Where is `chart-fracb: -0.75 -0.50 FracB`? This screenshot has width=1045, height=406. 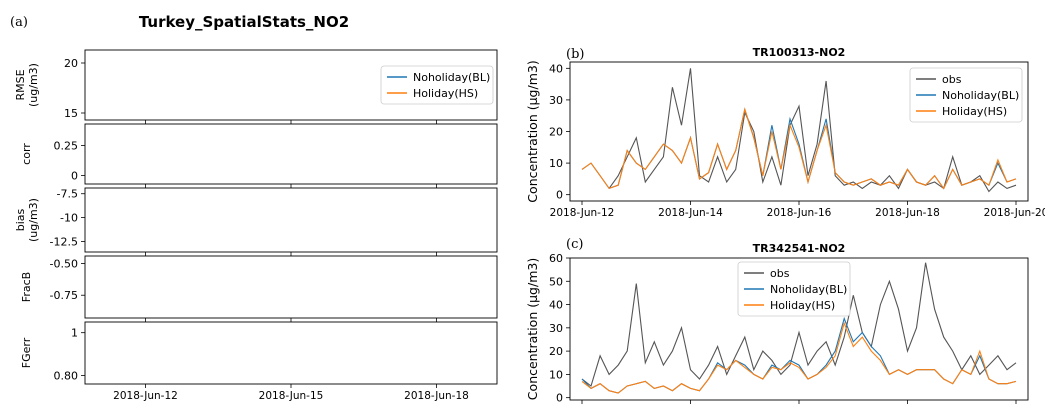 chart-fracb: -0.75 -0.50 FracB is located at coordinates (259, 288).